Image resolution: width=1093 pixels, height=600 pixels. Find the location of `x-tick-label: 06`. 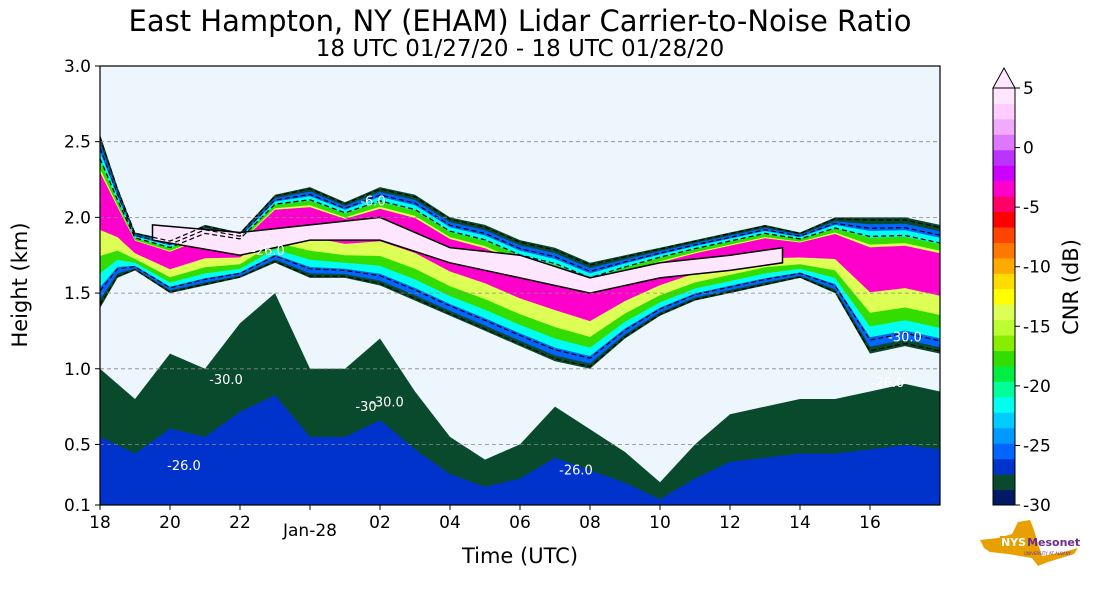

x-tick-label: 06 is located at coordinates (520, 523).